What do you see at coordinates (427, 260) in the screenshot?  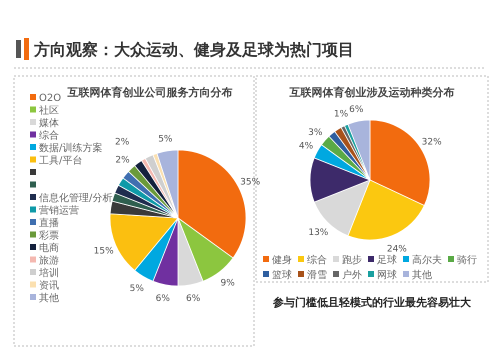 I see `legend-label: 高尔夫` at bounding box center [427, 260].